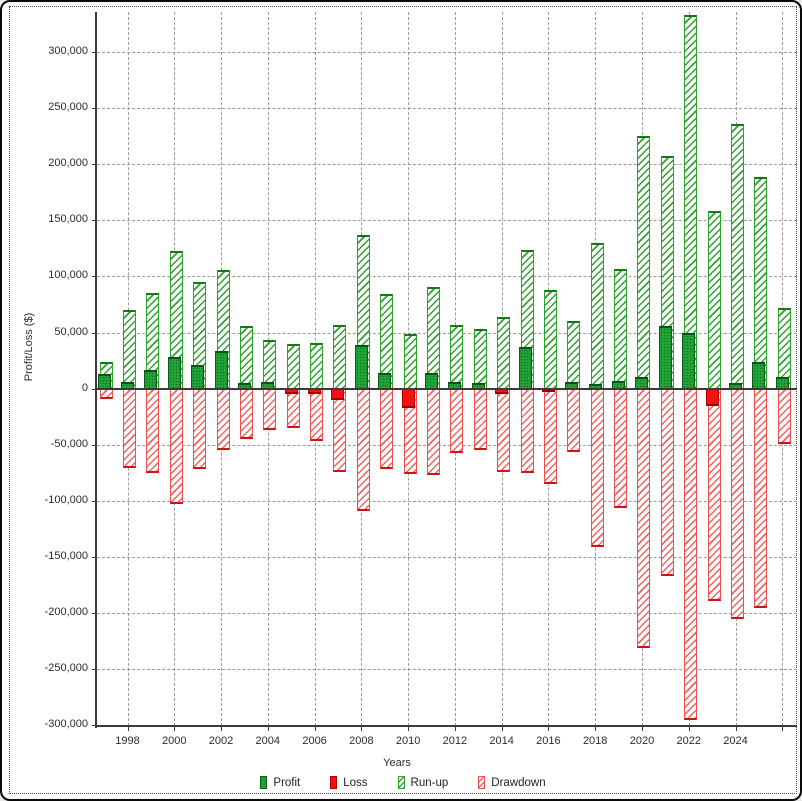 This screenshot has height=801, width=802. Describe the element at coordinates (712, 397) in the screenshot. I see `bar-loss-2023` at that location.